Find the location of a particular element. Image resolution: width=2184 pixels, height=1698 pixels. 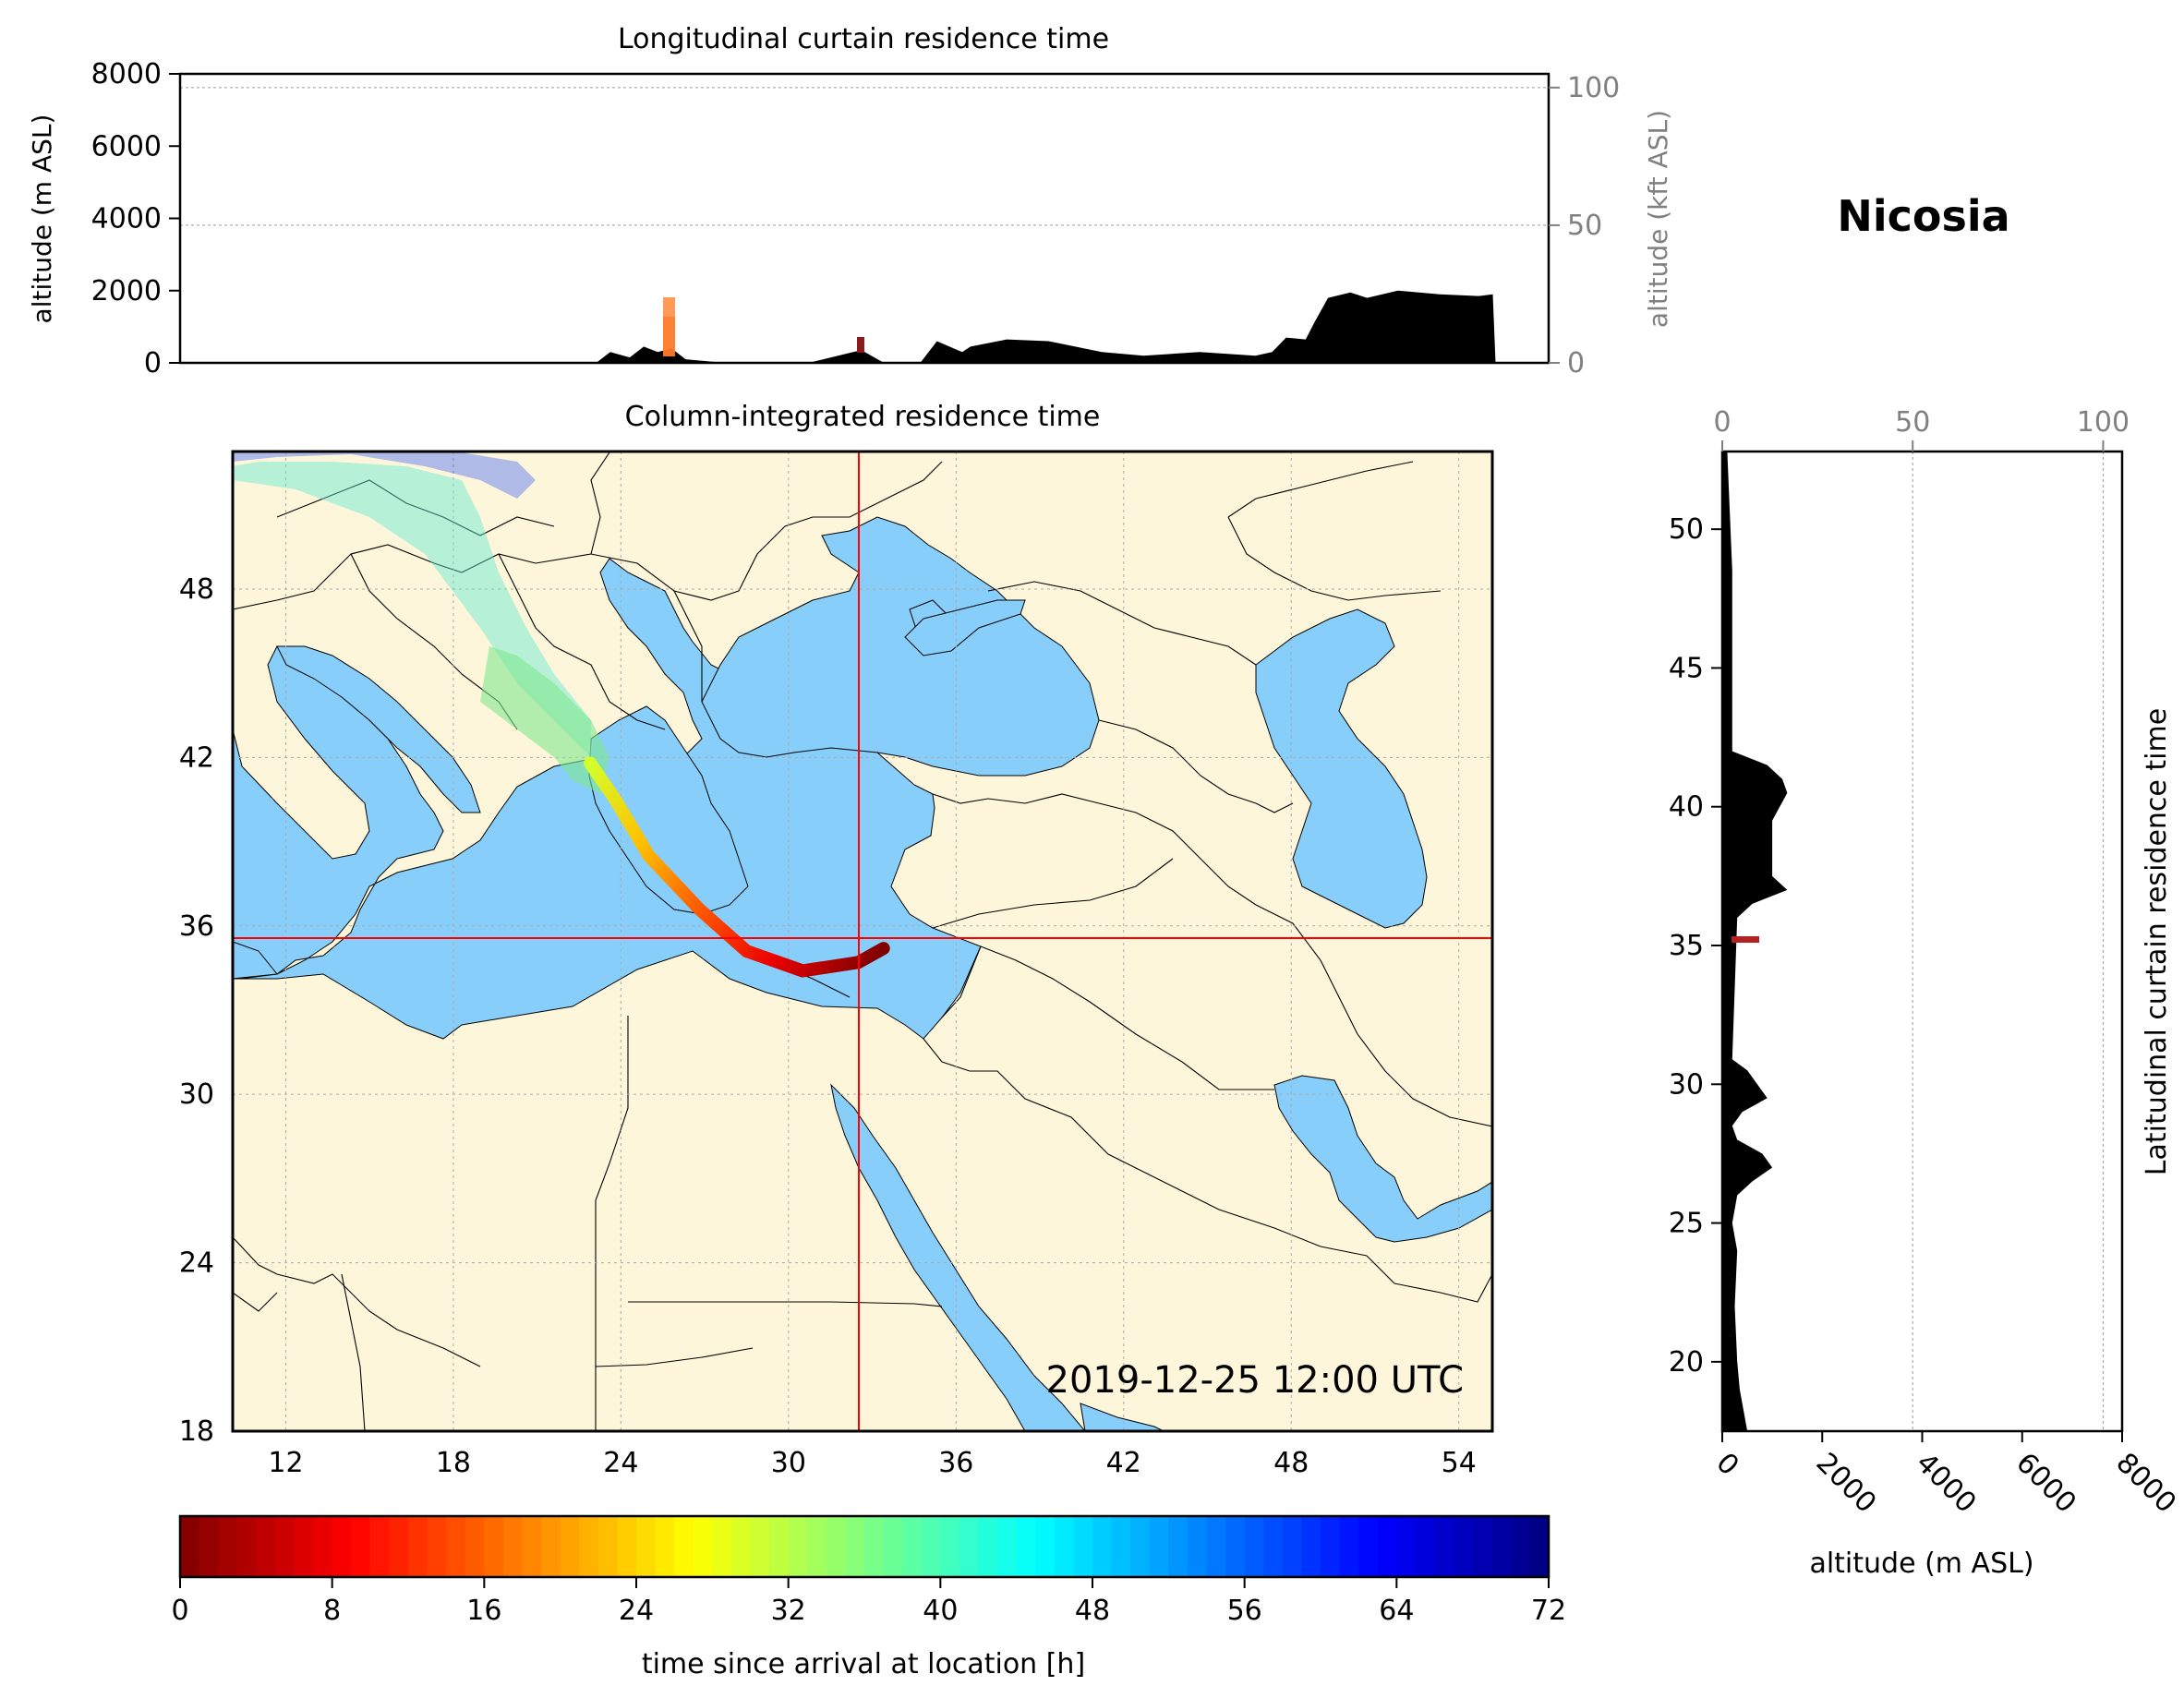

top-yaxis-left: 0 2000 4000 6000 8000 is located at coordinates (135, 218).